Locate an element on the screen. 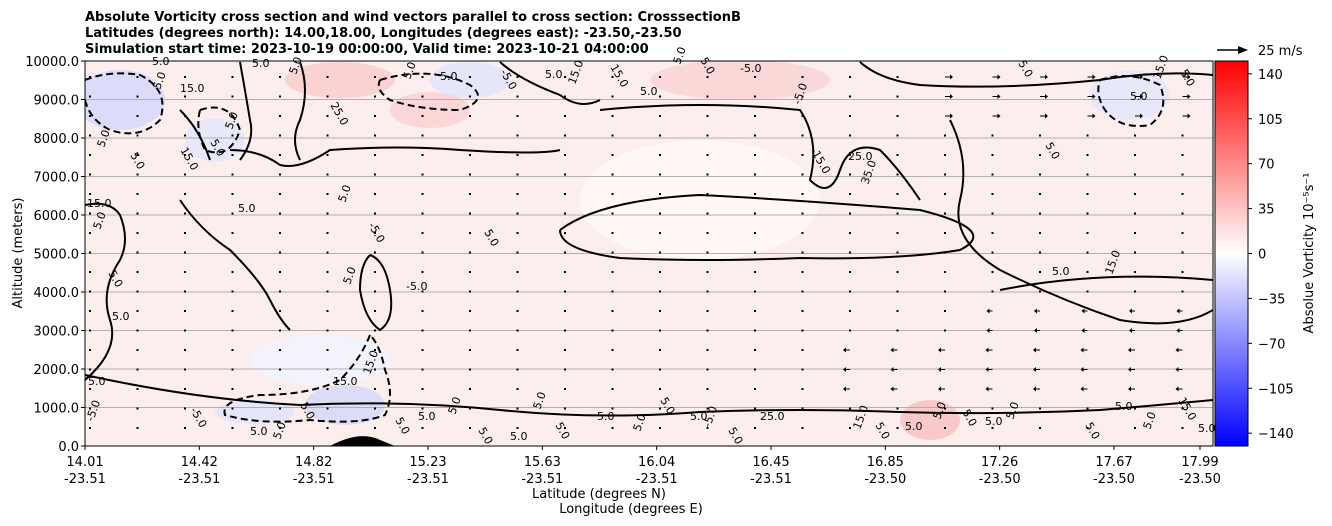 This screenshot has width=1332, height=526. colorbar-tick-label: 0 is located at coordinates (1262, 255).